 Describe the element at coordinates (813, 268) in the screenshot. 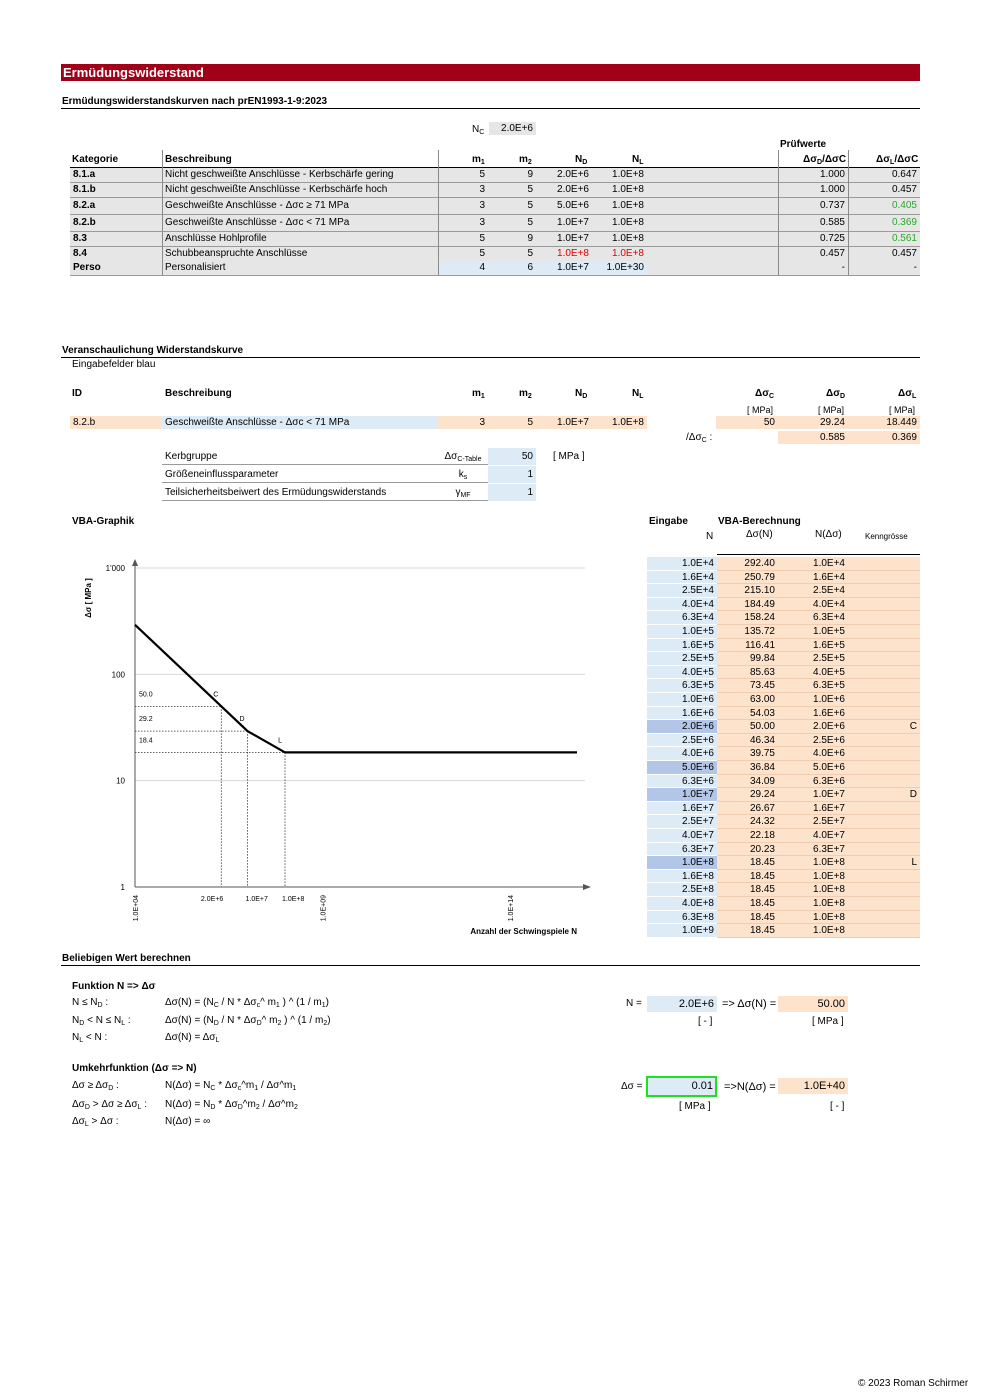

I see `cat-ratio-d: -` at that location.